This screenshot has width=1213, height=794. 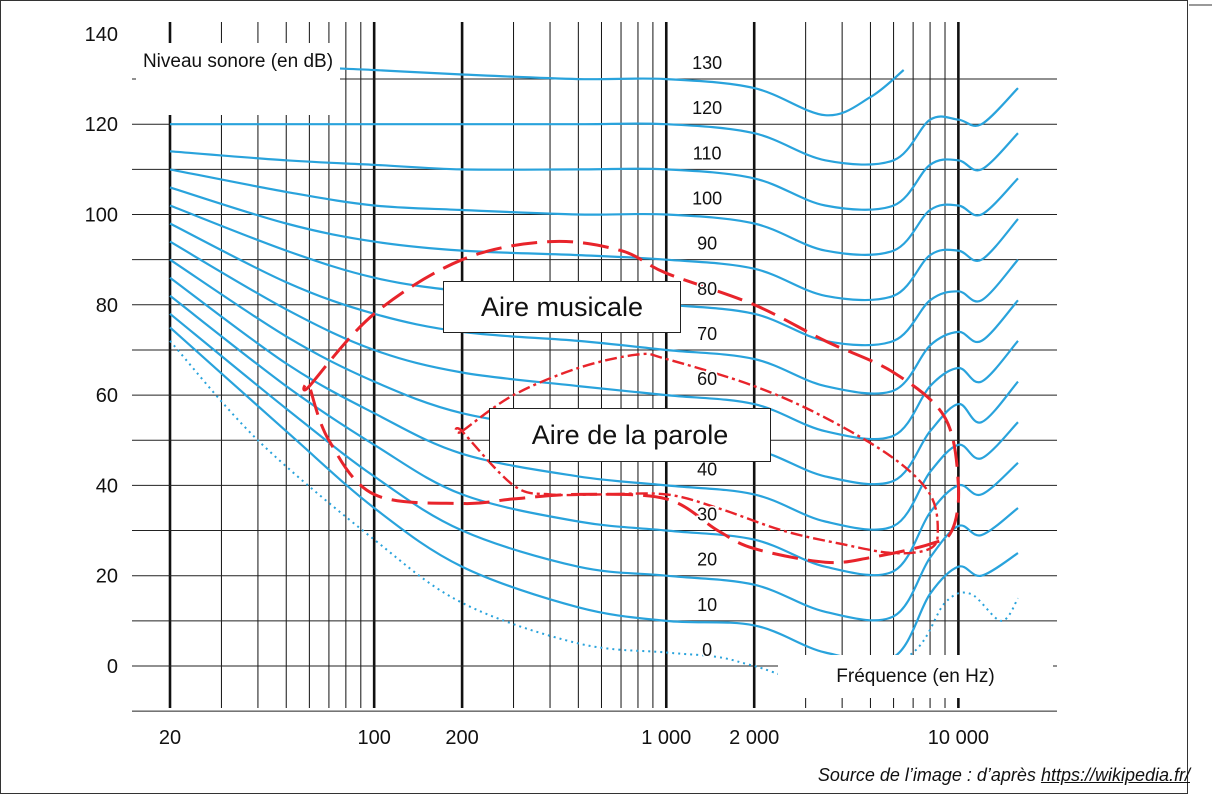 What do you see at coordinates (707, 199) in the screenshot?
I see `curve-label: 100` at bounding box center [707, 199].